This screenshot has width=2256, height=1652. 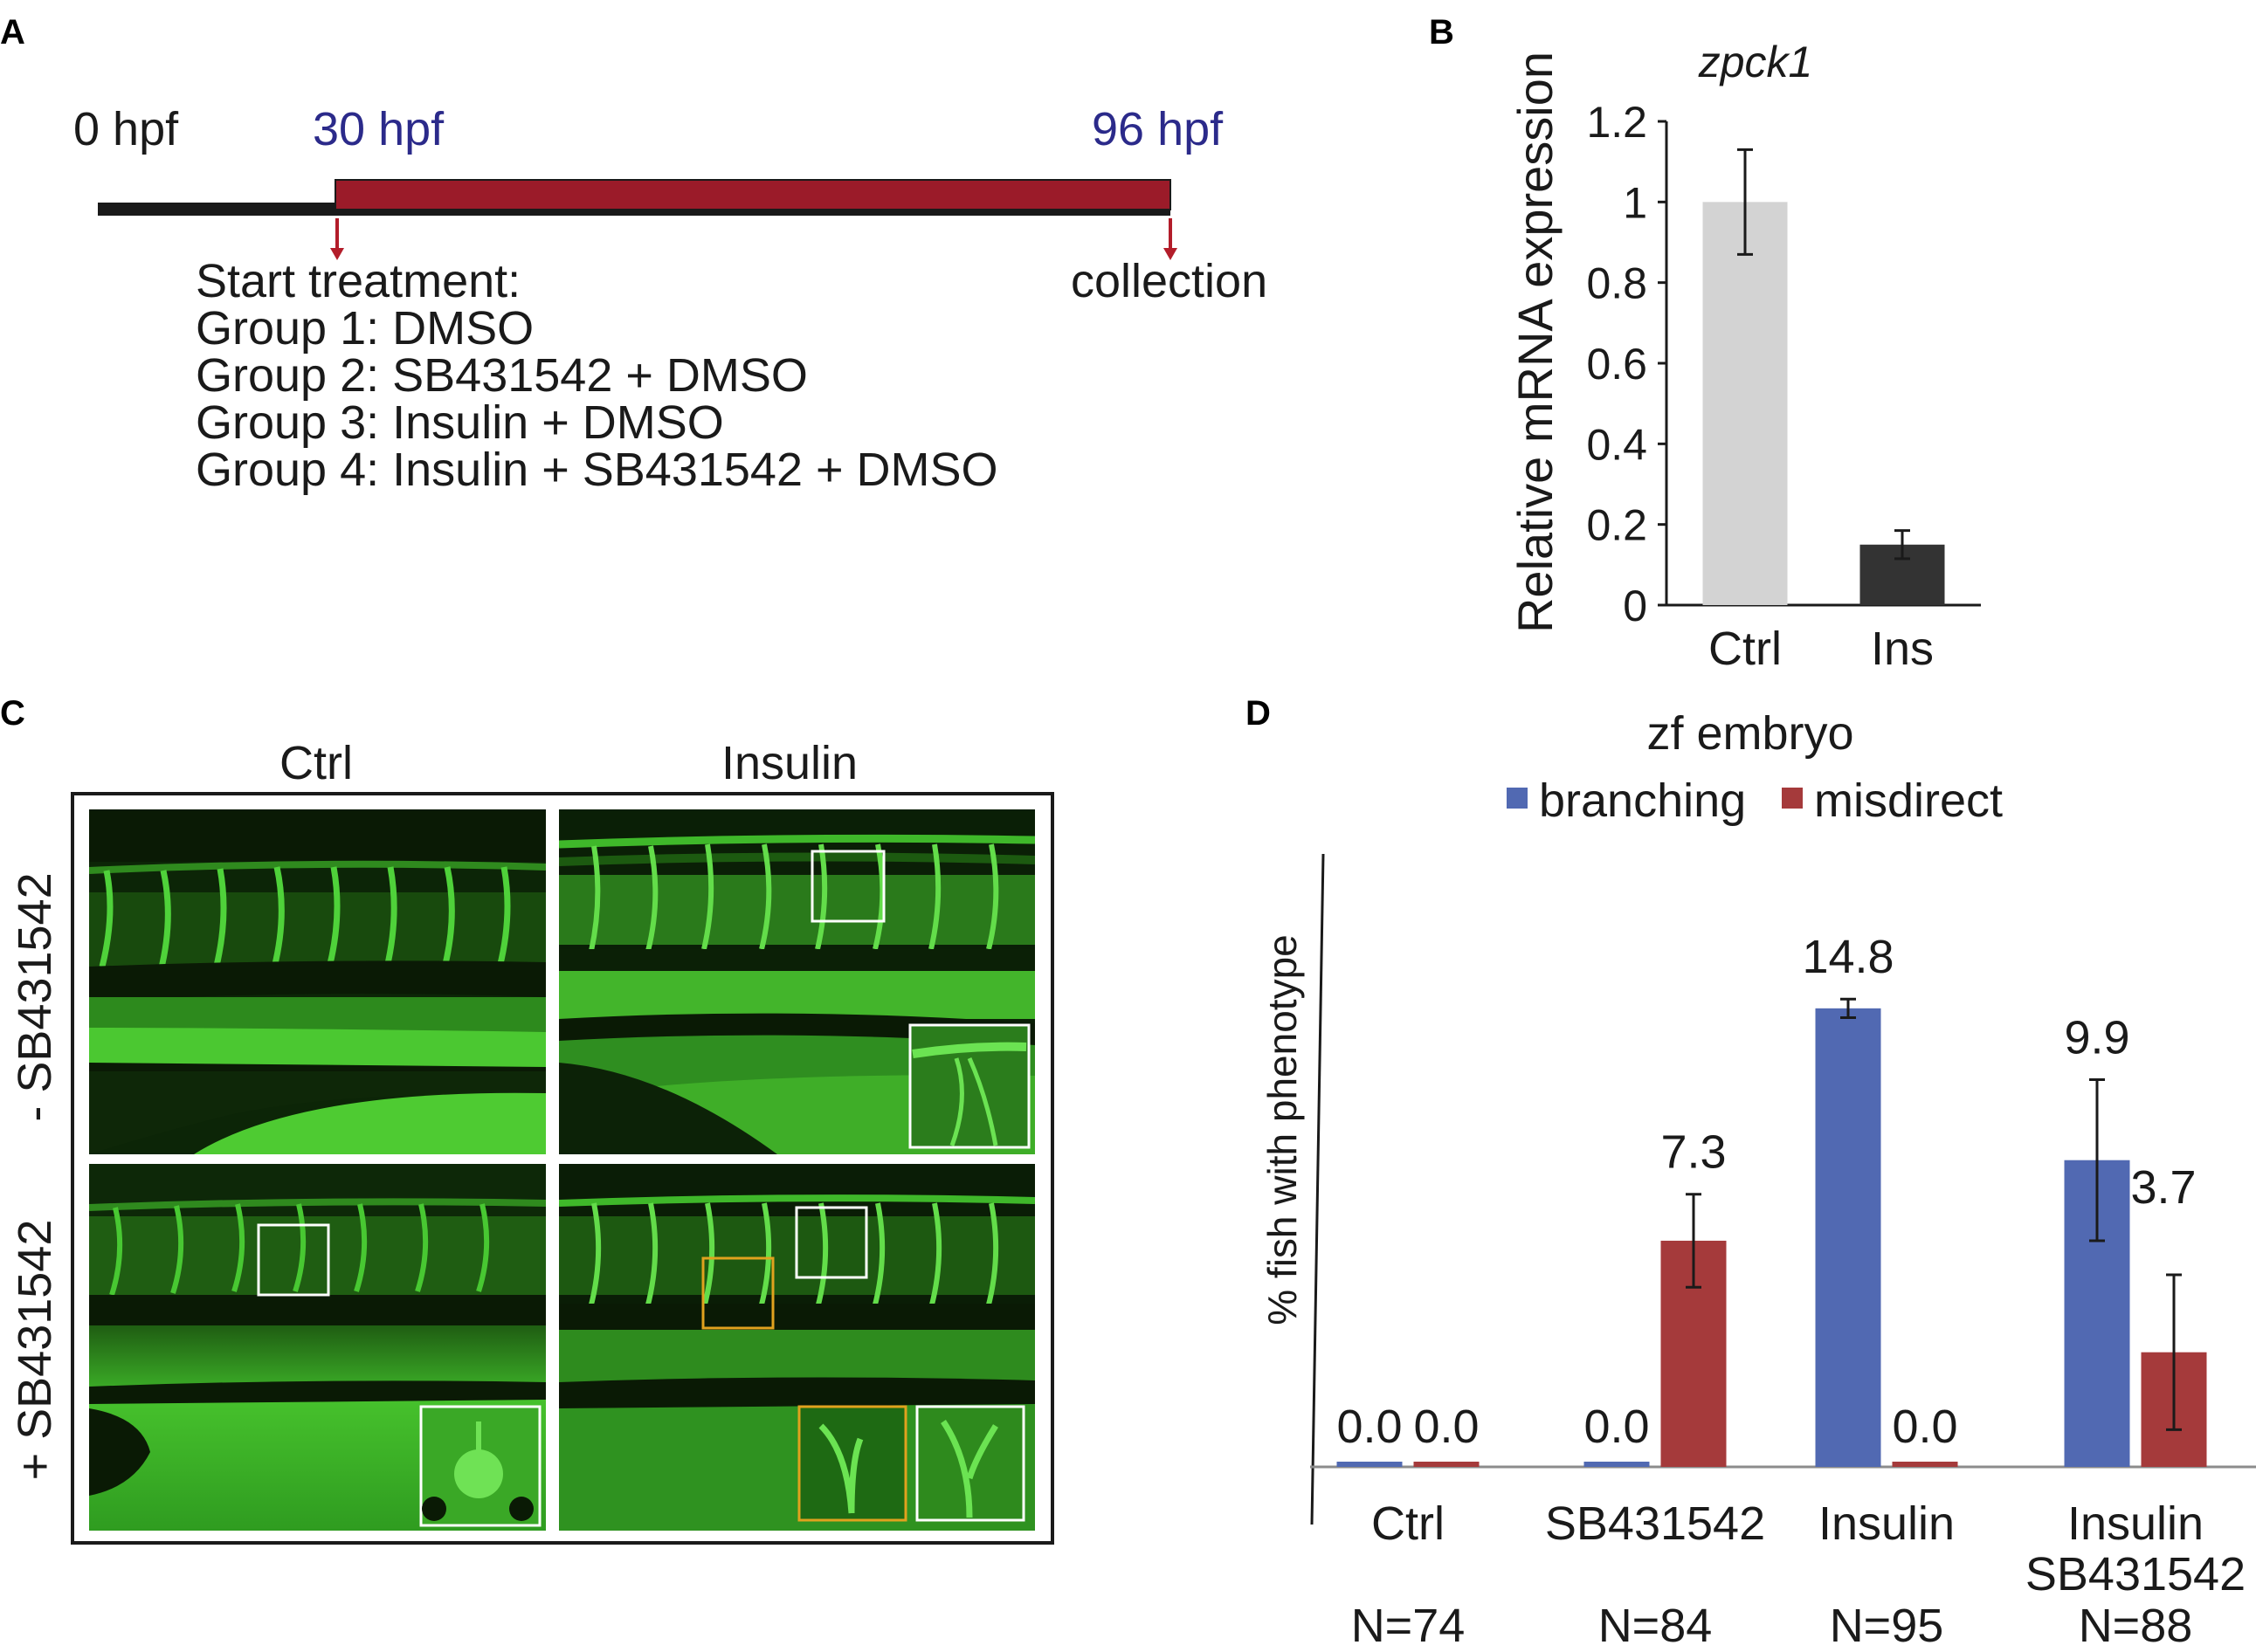 What do you see at coordinates (1755, 800) in the screenshot?
I see `chart-d-legend: branching misdirect` at bounding box center [1755, 800].